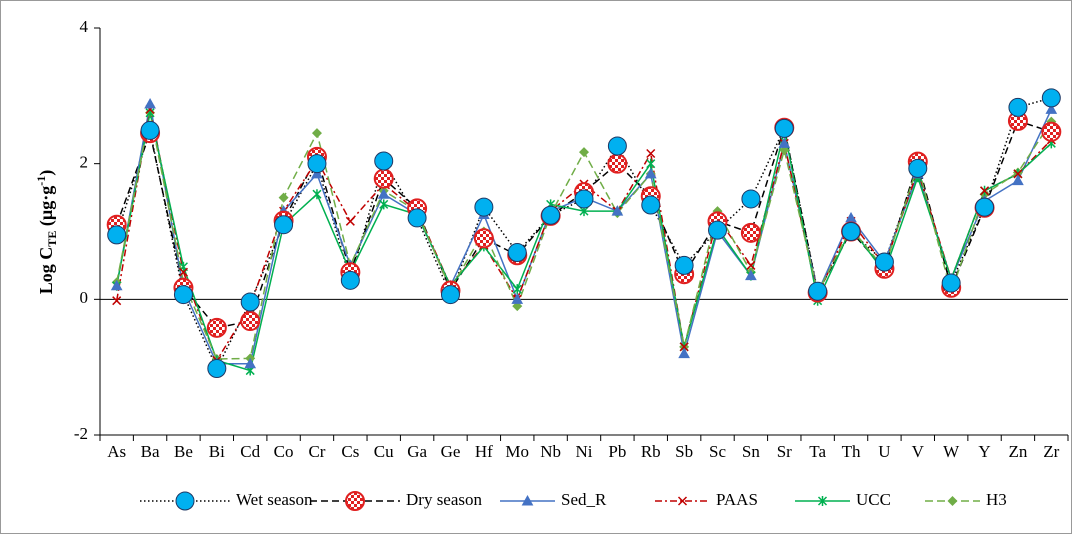 The height and width of the screenshot is (534, 1072). Describe the element at coordinates (1051, 451) in the screenshot. I see `x-tick-label: Zr` at that location.